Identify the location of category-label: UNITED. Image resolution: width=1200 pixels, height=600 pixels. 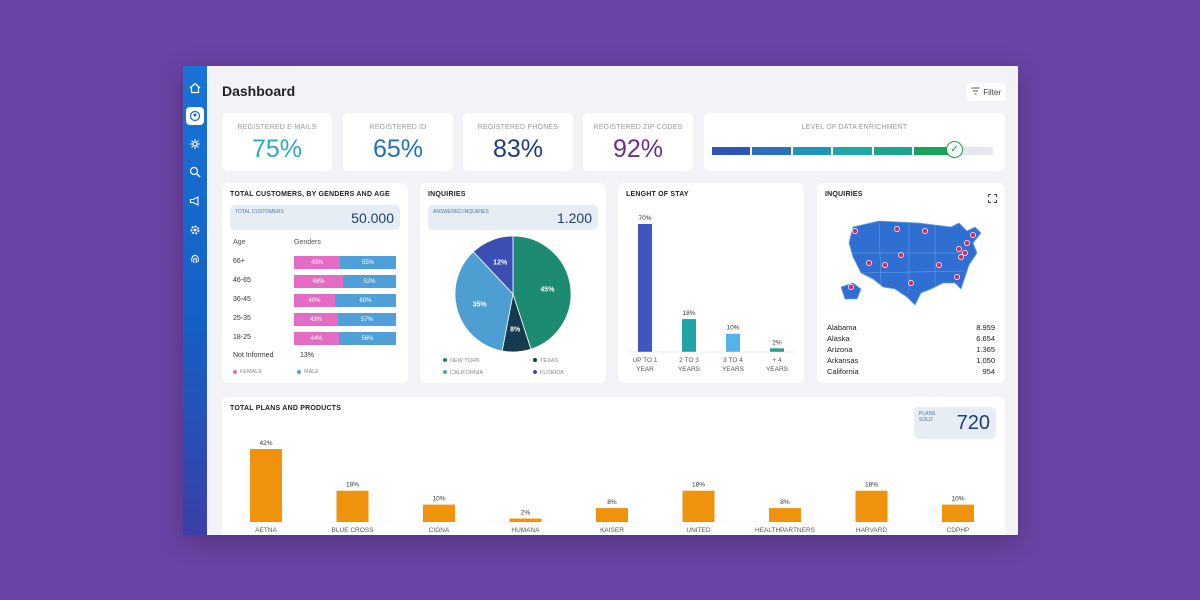
(698, 530).